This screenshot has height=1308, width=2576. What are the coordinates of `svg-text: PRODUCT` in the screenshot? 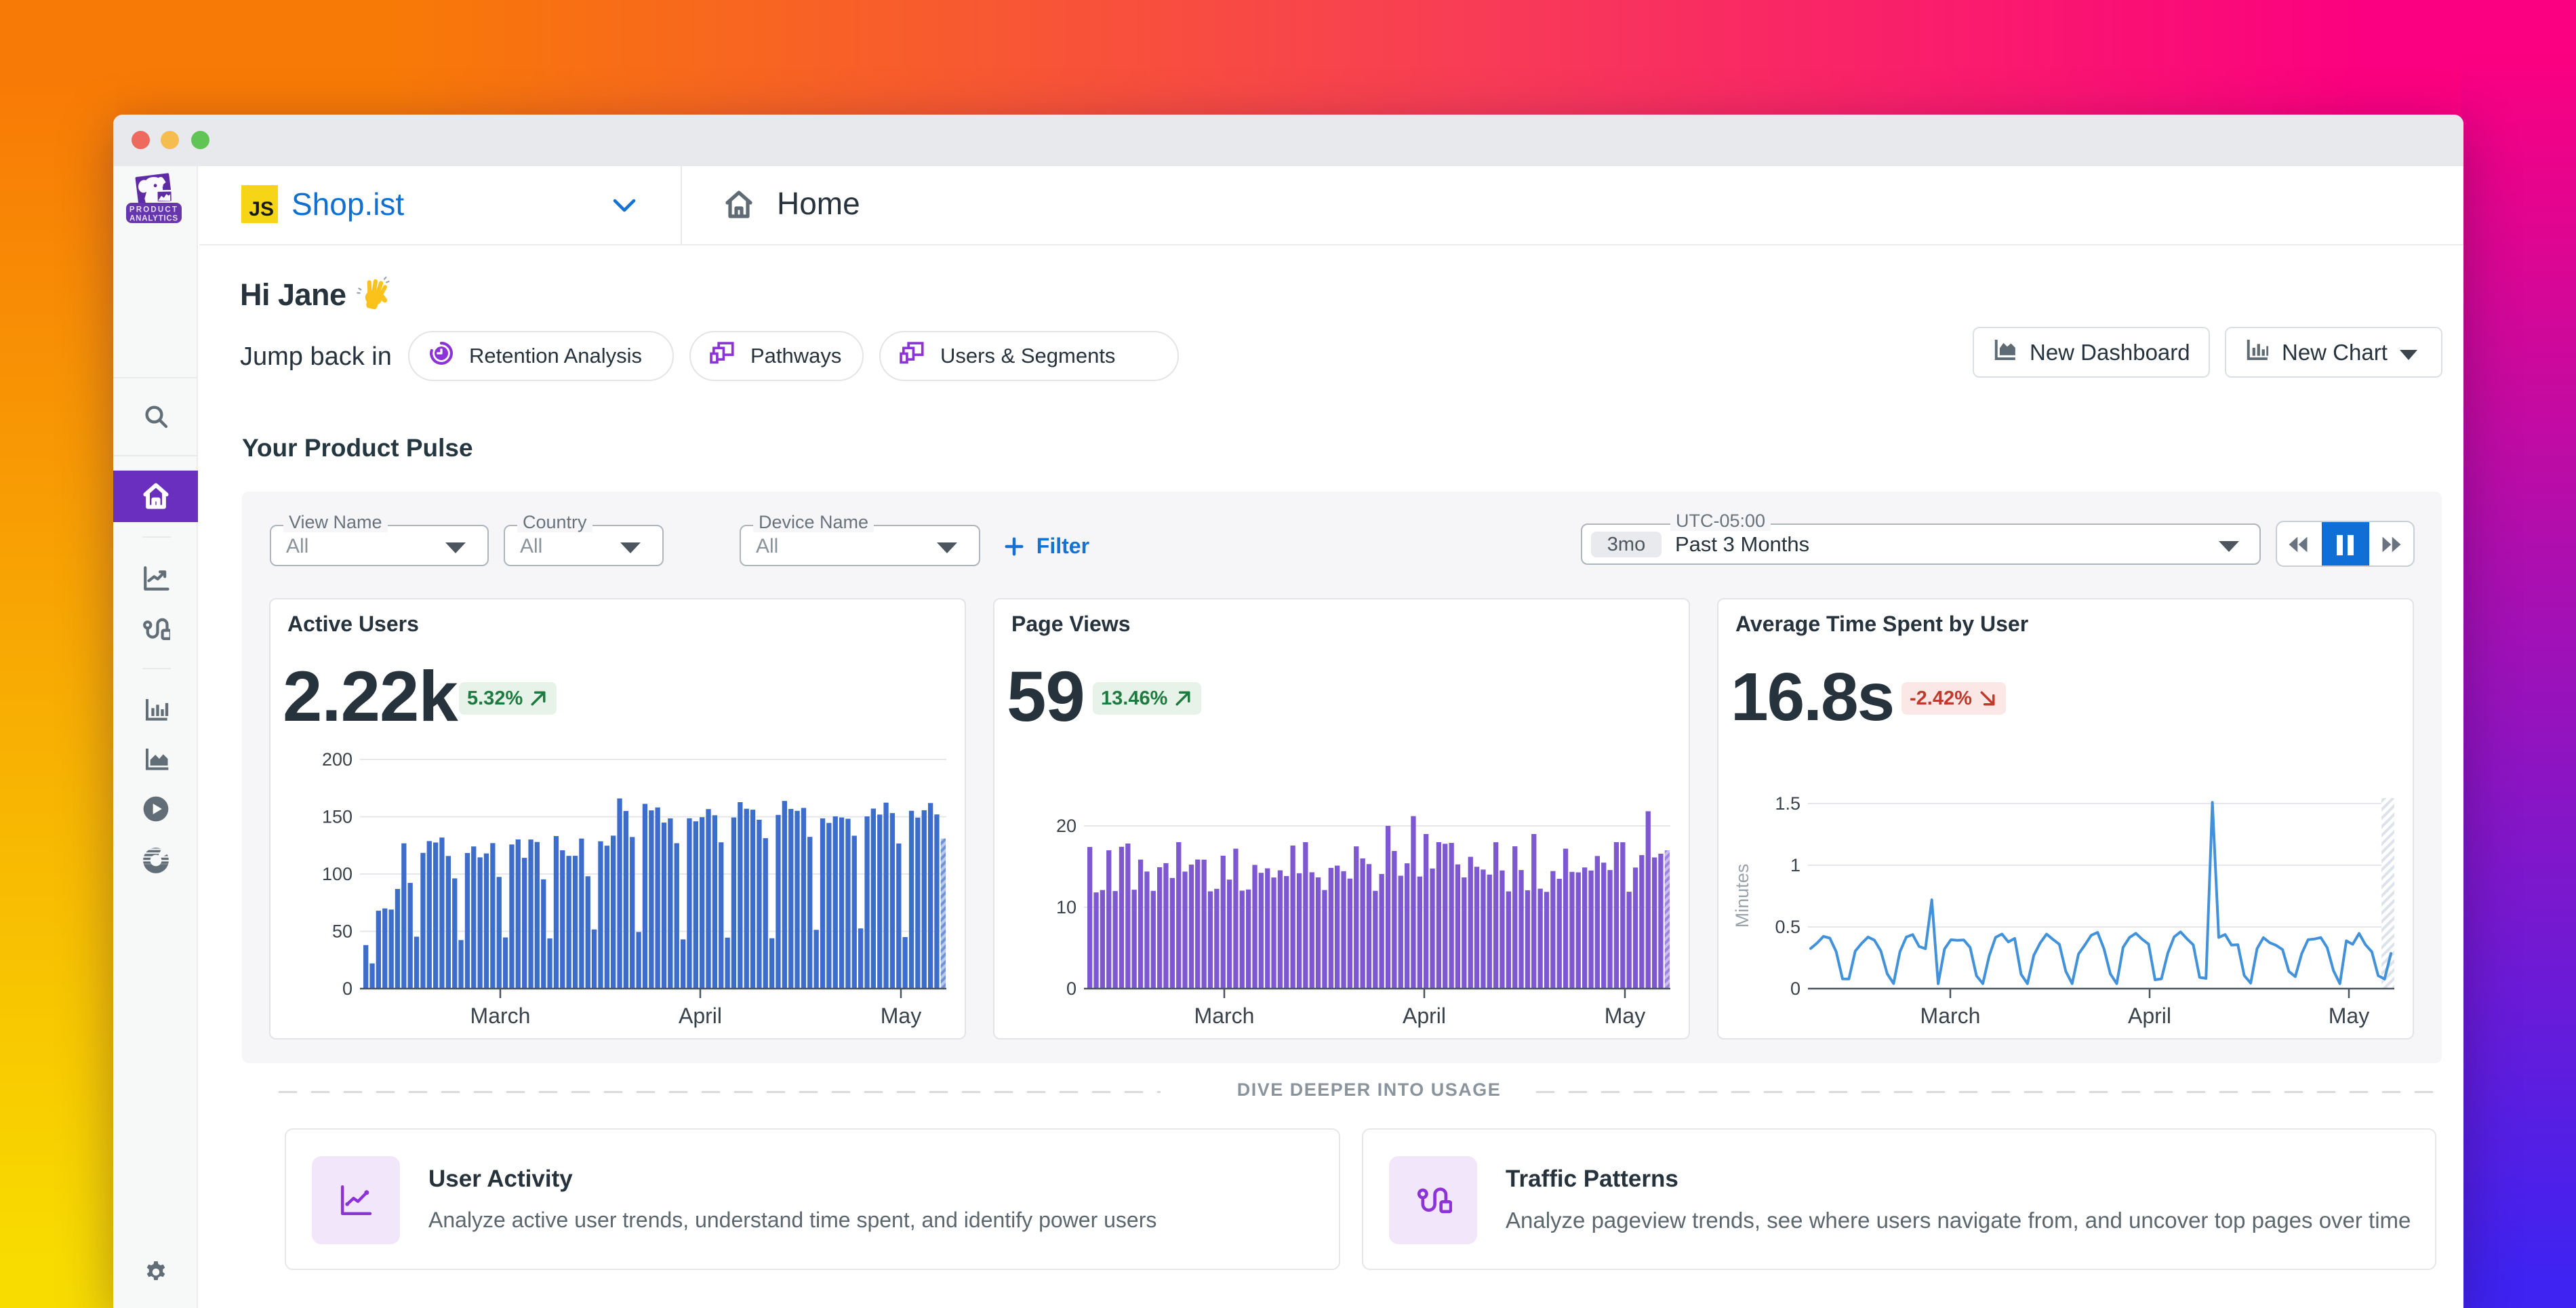 It's located at (153, 210).